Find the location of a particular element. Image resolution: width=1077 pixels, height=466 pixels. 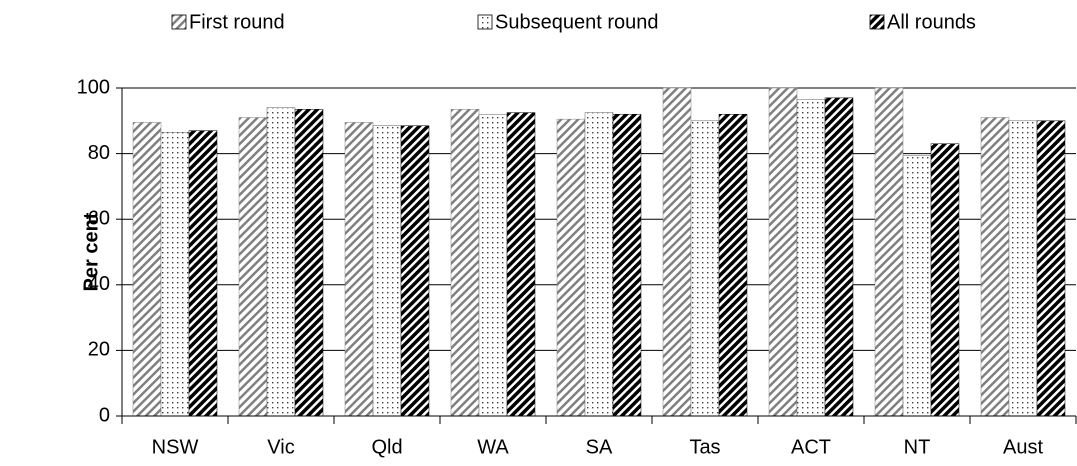

y-axis-title: Per cent is located at coordinates (91, 251).